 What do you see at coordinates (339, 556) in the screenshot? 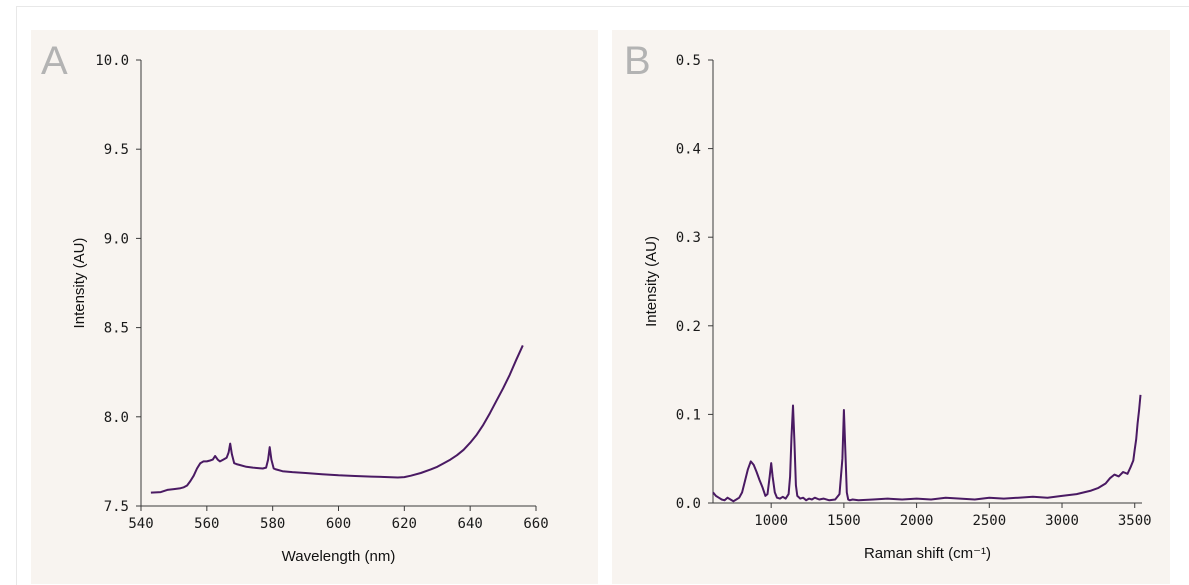
I see `x-axis-title-a: Wavelength (nm)` at bounding box center [339, 556].